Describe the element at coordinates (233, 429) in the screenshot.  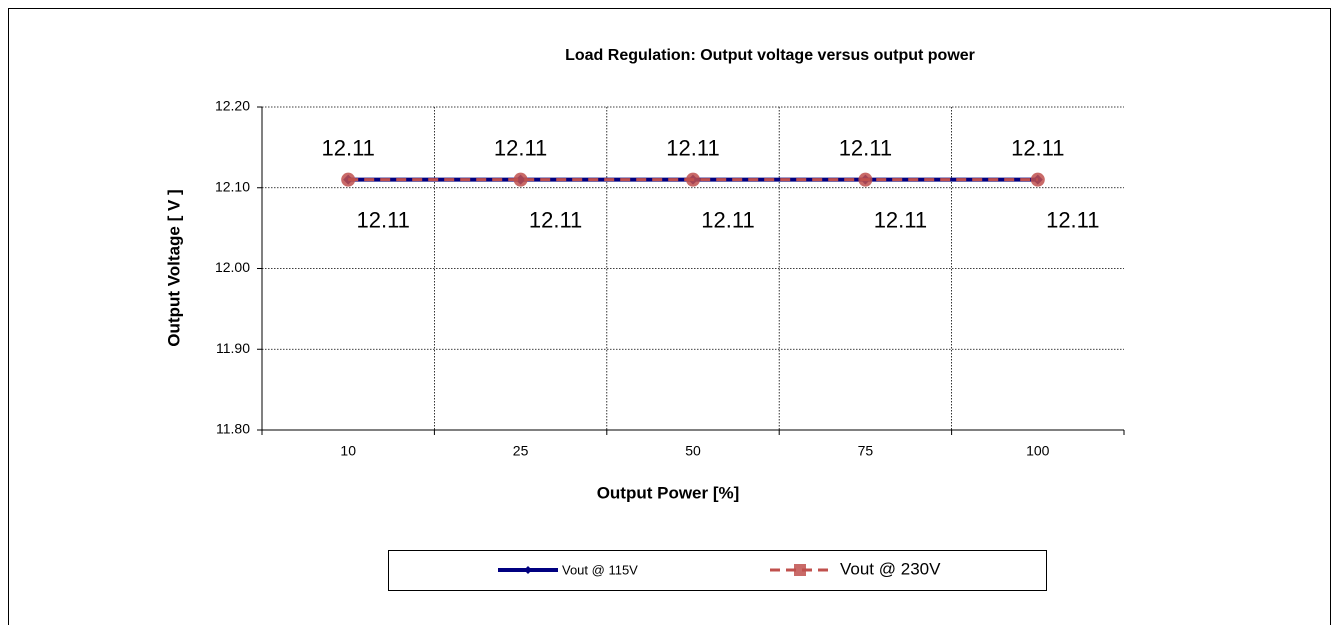
I see `y-tick-label: 11.80` at that location.